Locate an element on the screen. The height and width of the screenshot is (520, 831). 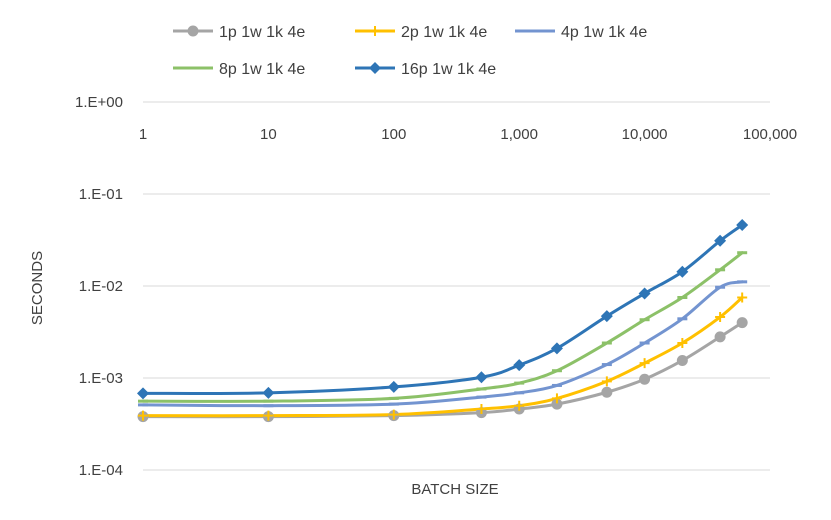
legend-label: 1p 1w 1k 4e is located at coordinates (262, 32).